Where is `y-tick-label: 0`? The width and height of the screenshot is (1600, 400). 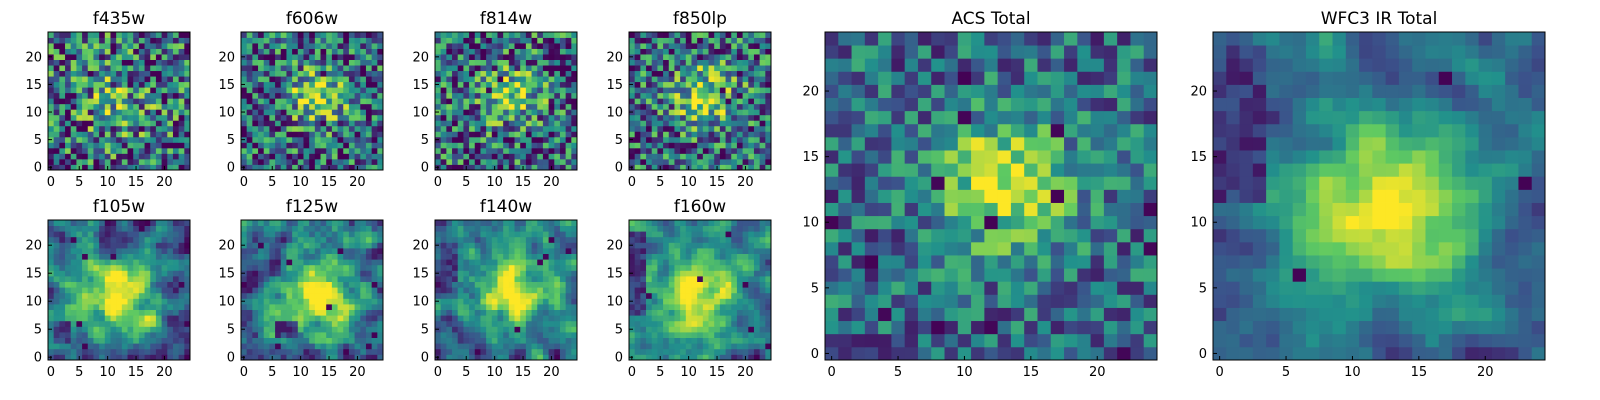 y-tick-label: 0 is located at coordinates (425, 168).